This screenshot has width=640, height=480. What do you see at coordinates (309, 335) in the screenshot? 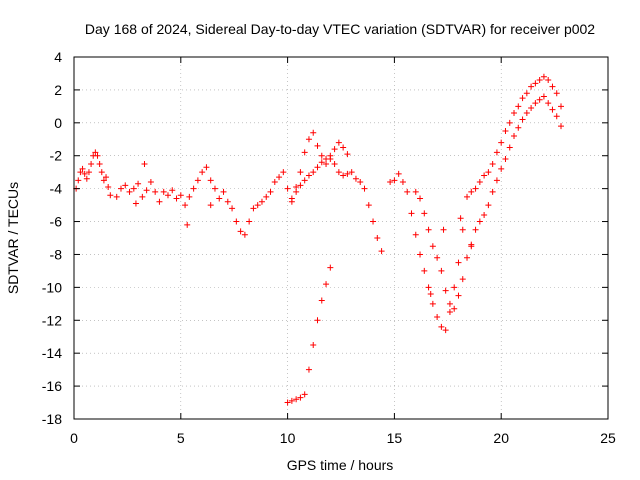
I see `series-sdtvar-lower-arc` at bounding box center [309, 335].